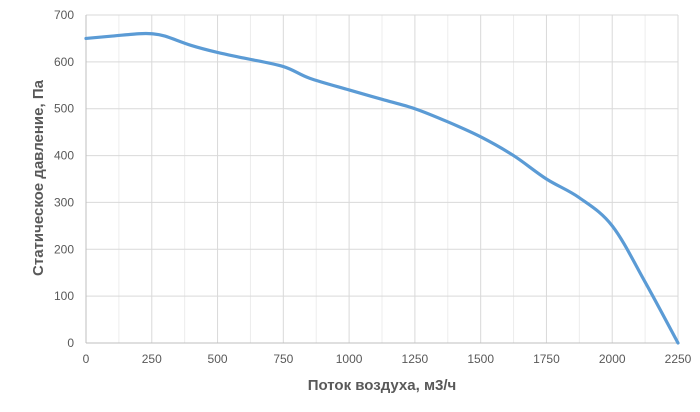 The image size is (700, 412). I want to click on y-tick-label: 600, so click(64, 62).